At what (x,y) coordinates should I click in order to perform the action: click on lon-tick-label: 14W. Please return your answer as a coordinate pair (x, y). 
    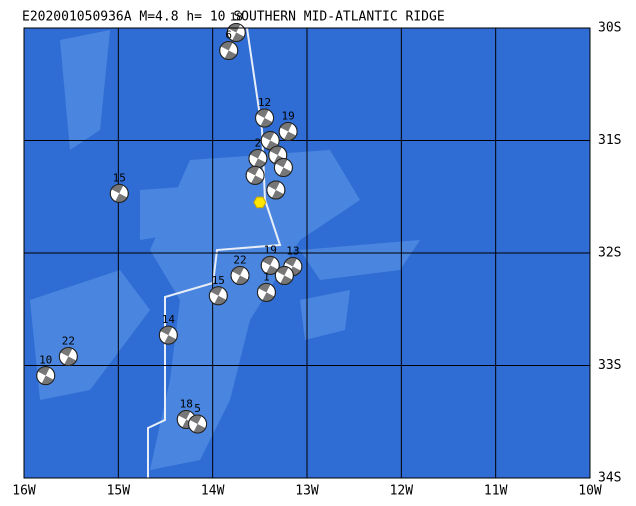
    Looking at the image, I should click on (213, 491).